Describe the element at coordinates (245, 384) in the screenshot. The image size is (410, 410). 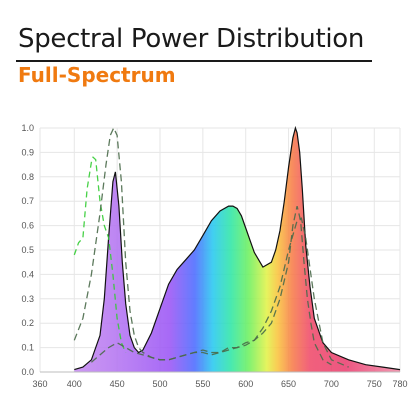
I see `x-tick-label: 600` at that location.